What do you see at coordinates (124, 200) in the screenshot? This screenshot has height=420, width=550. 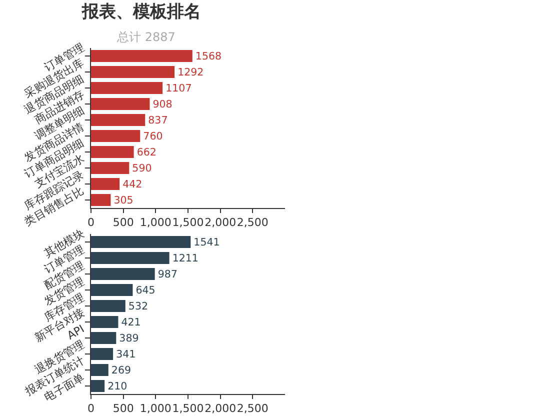 I see `data-label: 305` at bounding box center [124, 200].